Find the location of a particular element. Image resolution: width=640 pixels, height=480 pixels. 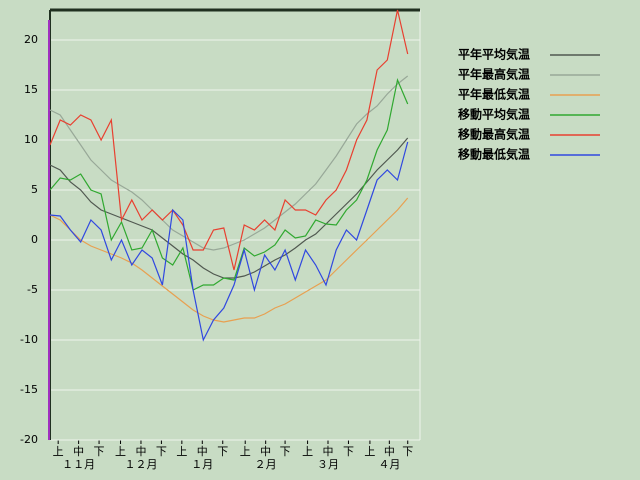

month-label: １１月 is located at coordinates (78, 464).